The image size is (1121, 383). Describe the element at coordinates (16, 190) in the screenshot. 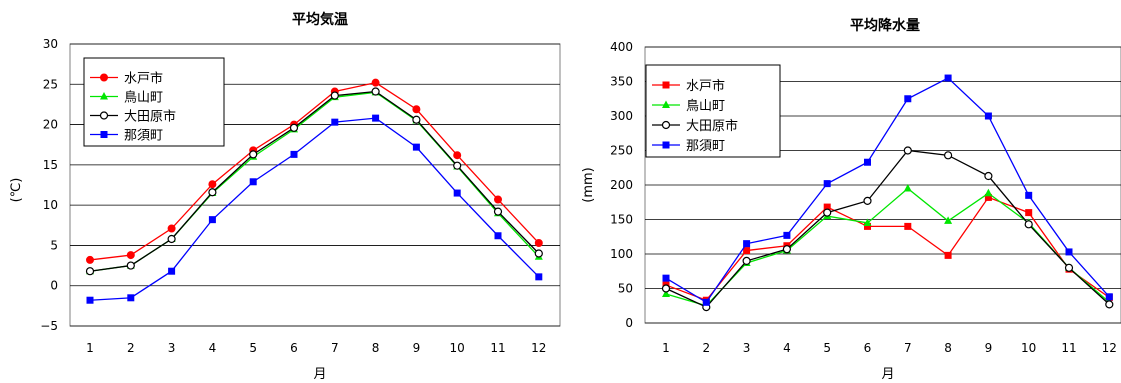

I see `temperature-y-axis-label: (℃)` at that location.